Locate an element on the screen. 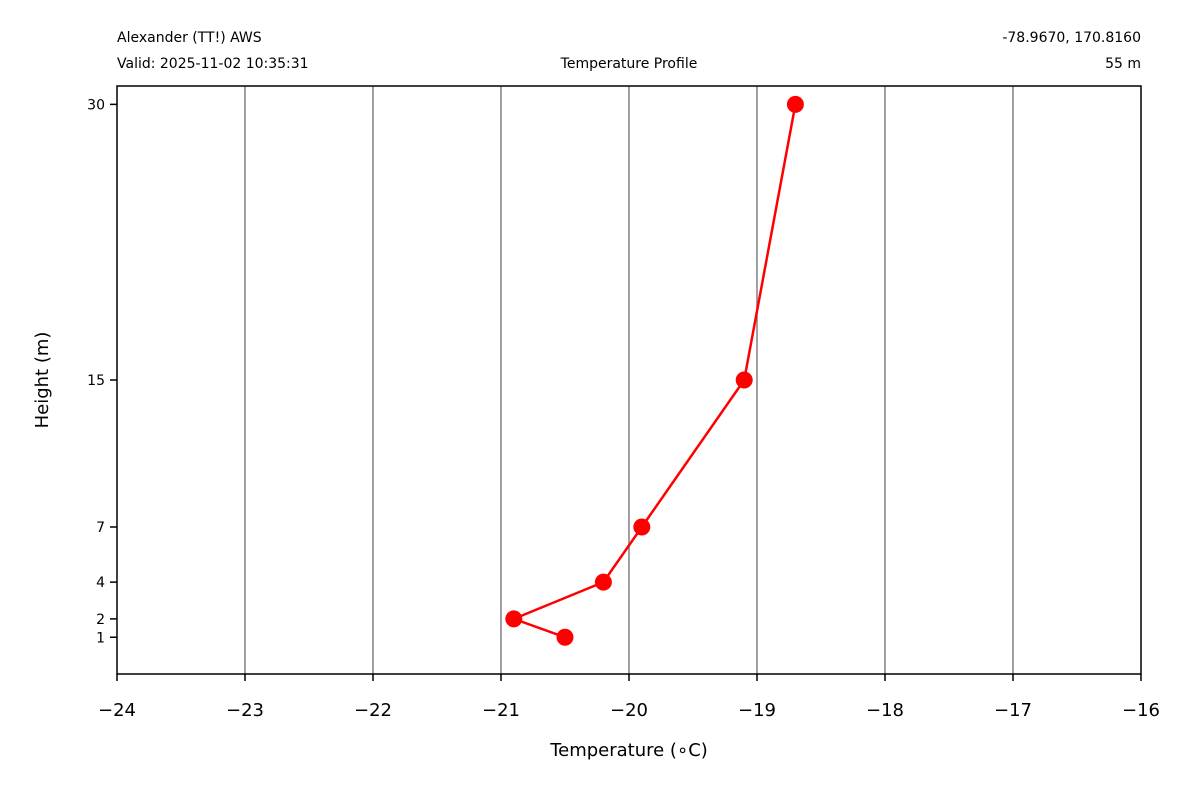  x-tick-label: −24 is located at coordinates (117, 710).